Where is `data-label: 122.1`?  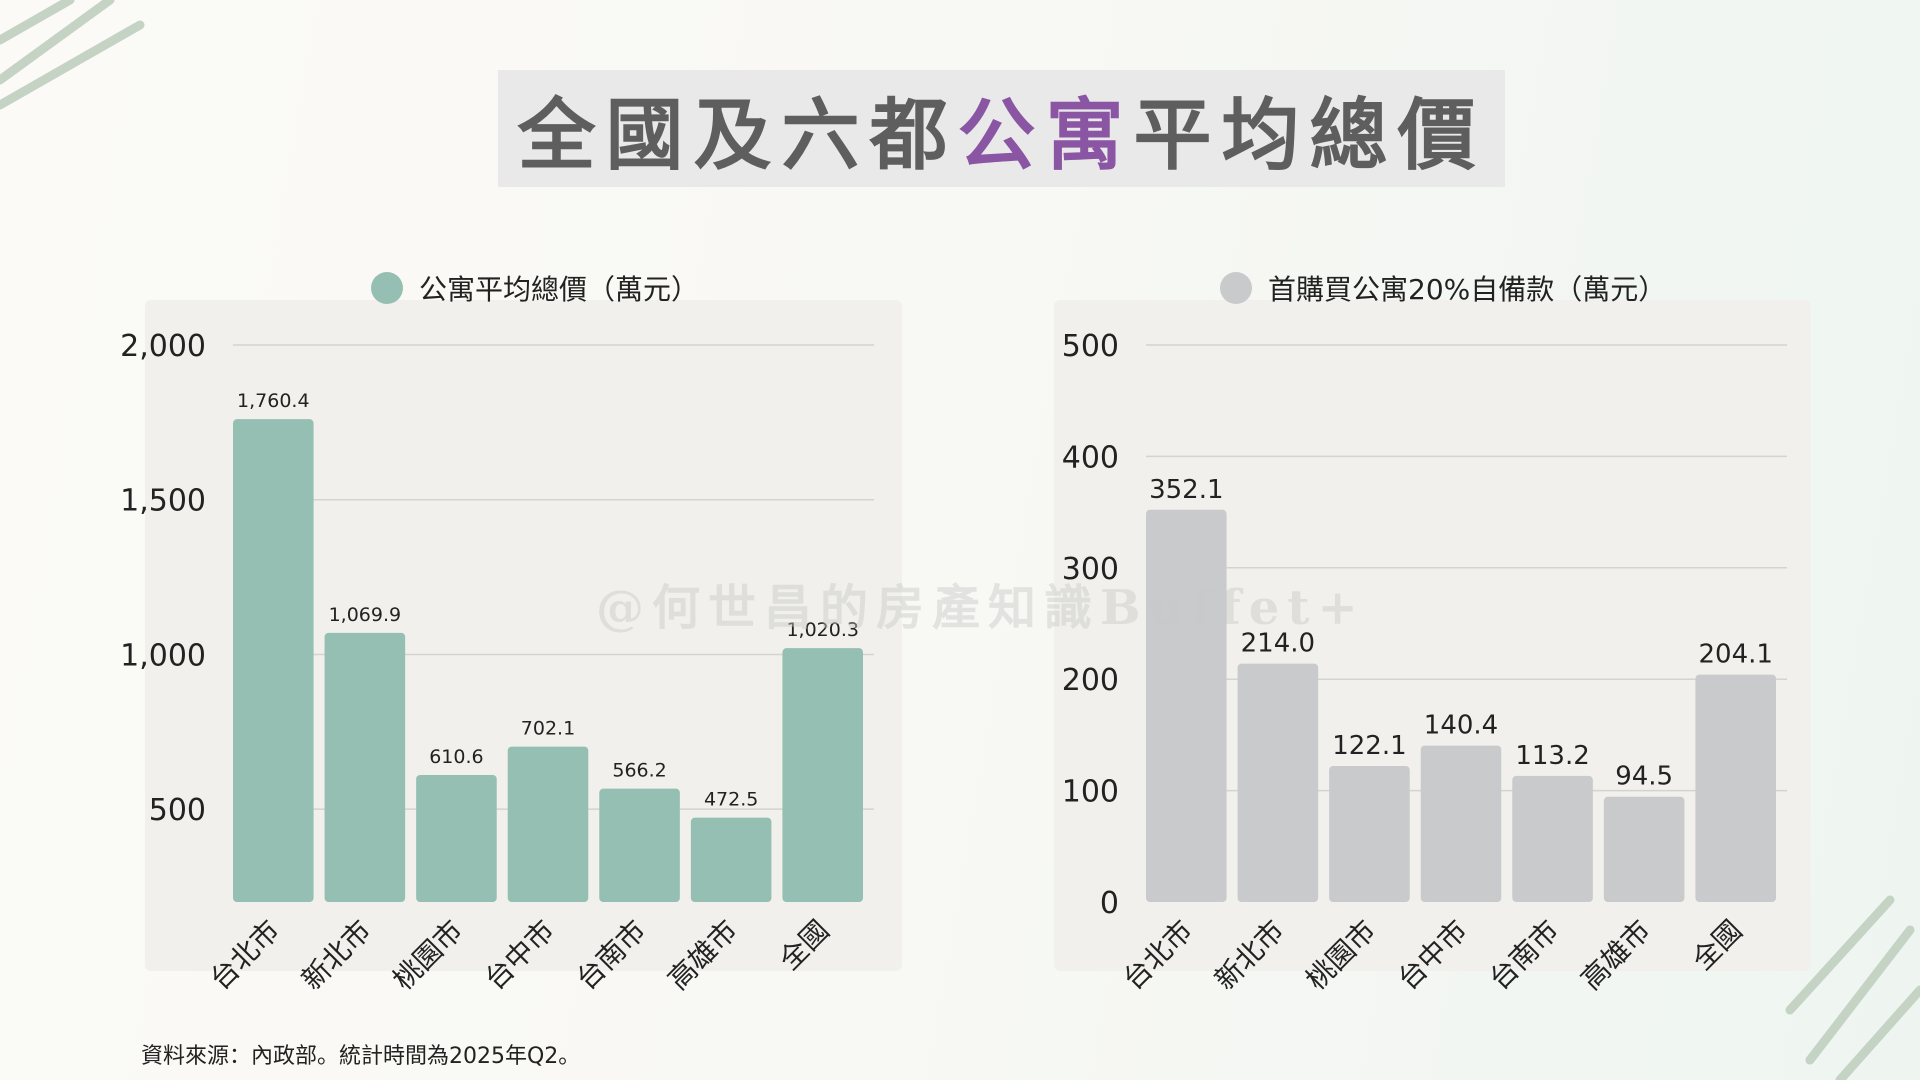 data-label: 122.1 is located at coordinates (1369, 746).